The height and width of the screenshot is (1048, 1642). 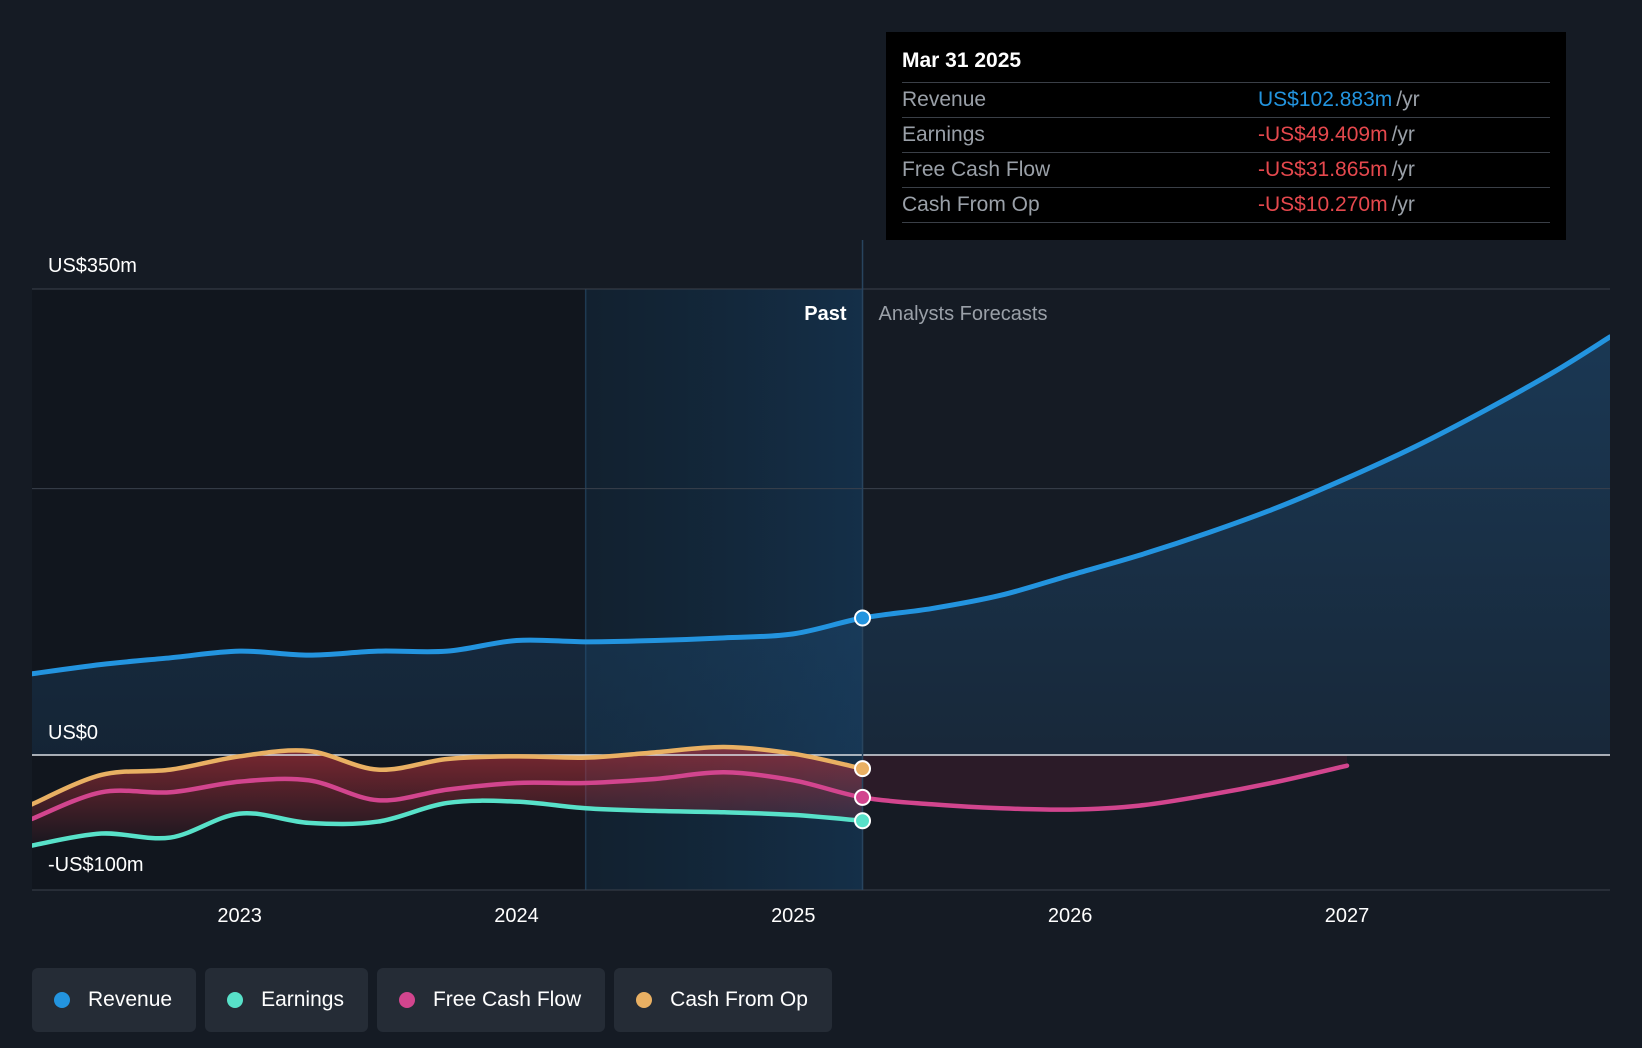 I want to click on legend-label: Cash From Op, so click(x=739, y=999).